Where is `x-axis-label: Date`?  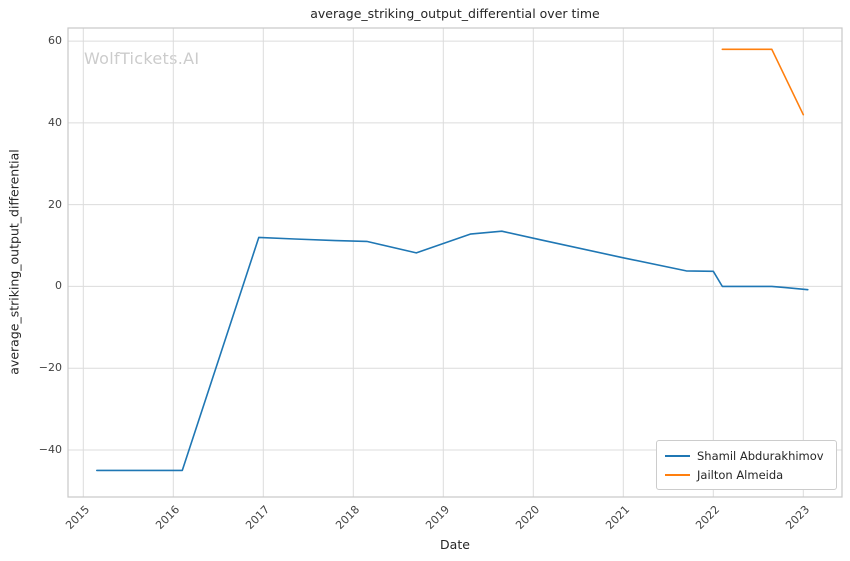 x-axis-label: Date is located at coordinates (455, 544).